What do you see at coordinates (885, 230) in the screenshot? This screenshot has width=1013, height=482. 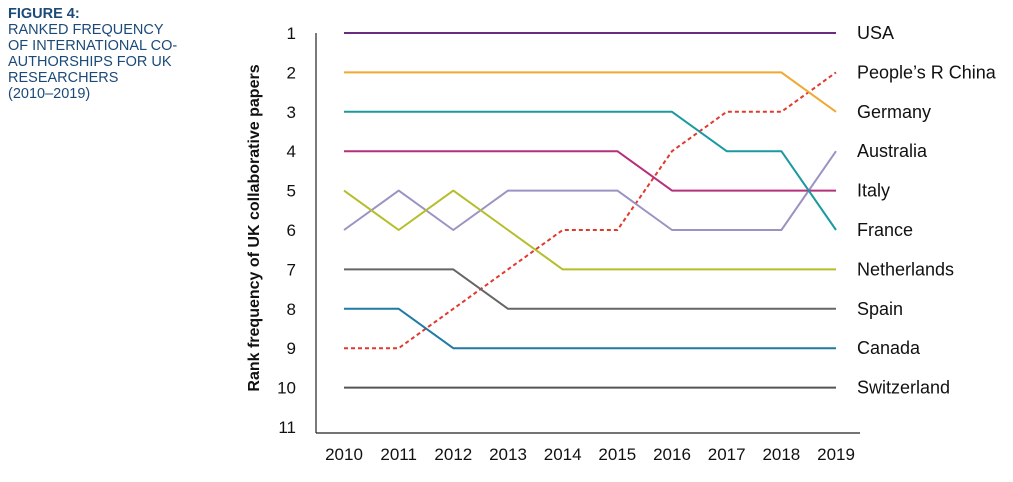 I see `series-label-france: France` at bounding box center [885, 230].